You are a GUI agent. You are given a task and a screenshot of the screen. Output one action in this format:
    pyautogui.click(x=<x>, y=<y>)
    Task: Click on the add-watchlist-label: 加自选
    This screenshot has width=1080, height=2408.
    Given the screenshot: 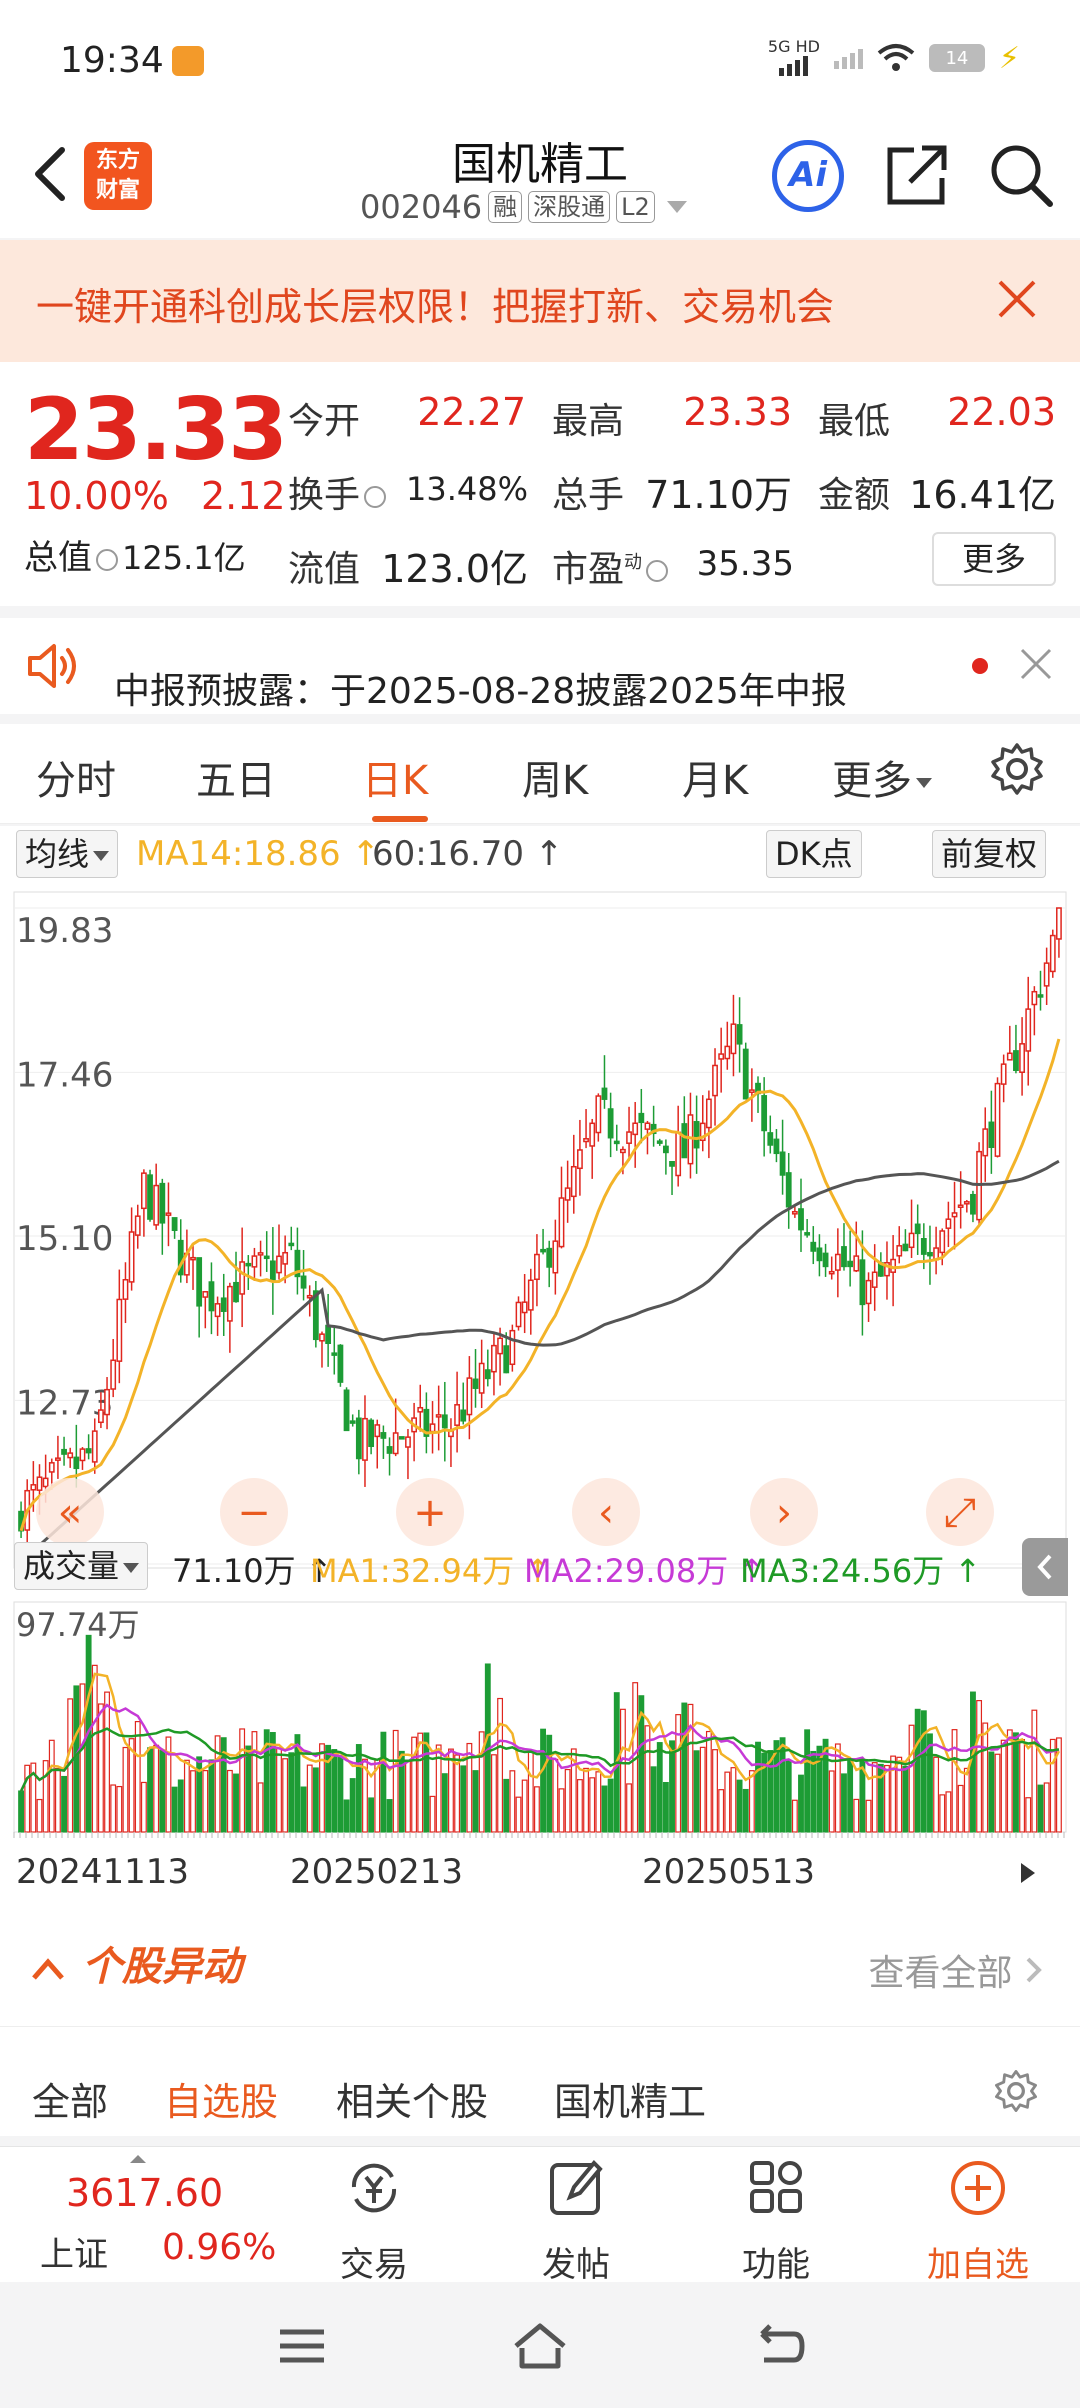 What is the action you would take?
    pyautogui.click(x=978, y=2265)
    